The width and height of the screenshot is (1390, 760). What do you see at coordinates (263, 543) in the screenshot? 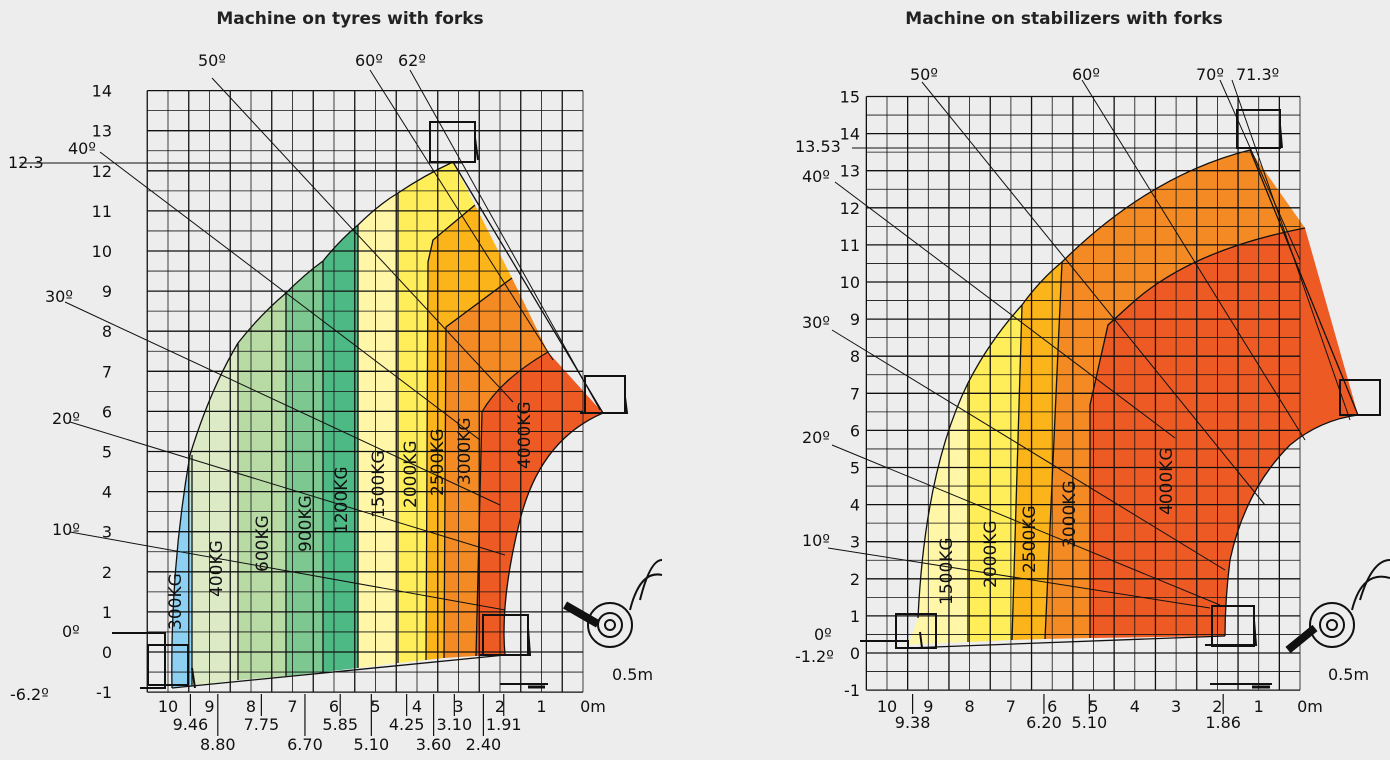
I see `label-600kg: 600KG` at bounding box center [263, 543].